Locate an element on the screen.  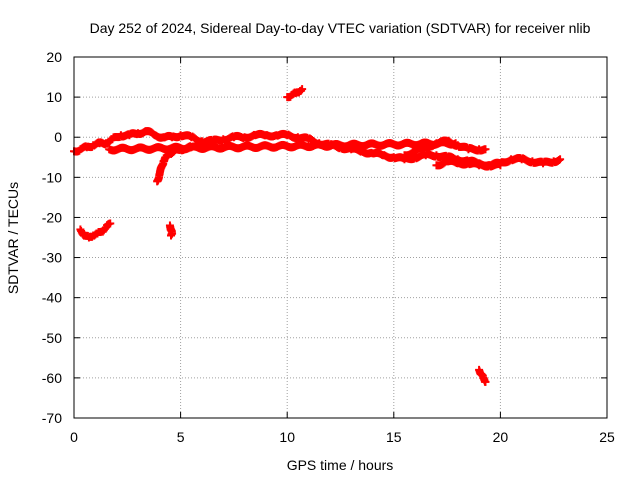
y-tick-label: 0 is located at coordinates (58, 137).